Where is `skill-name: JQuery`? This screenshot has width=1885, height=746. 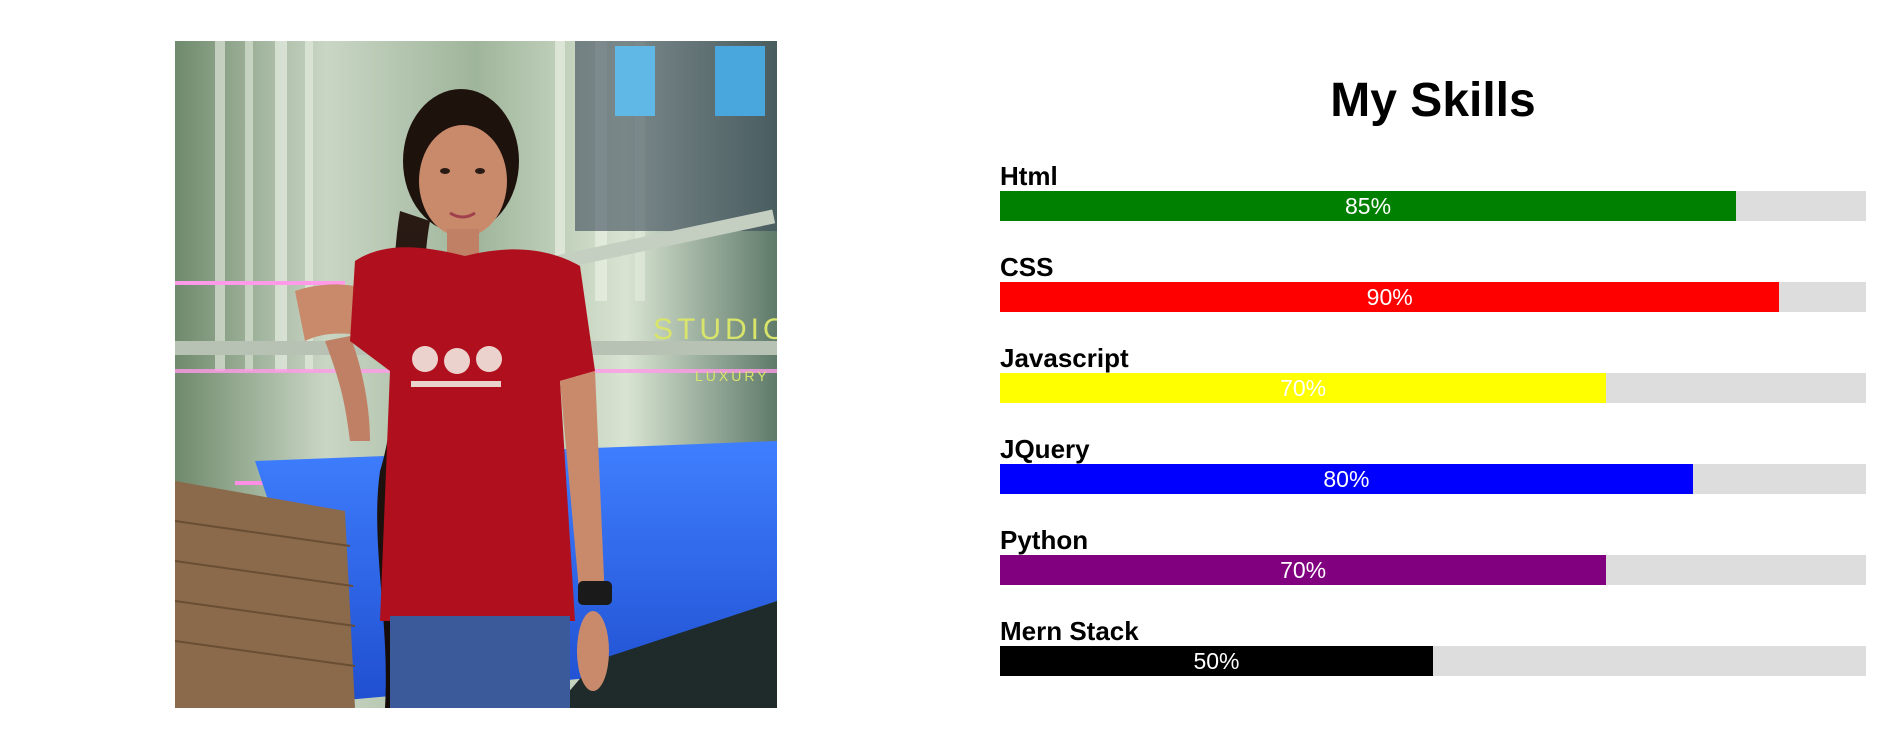 skill-name: JQuery is located at coordinates (1045, 449).